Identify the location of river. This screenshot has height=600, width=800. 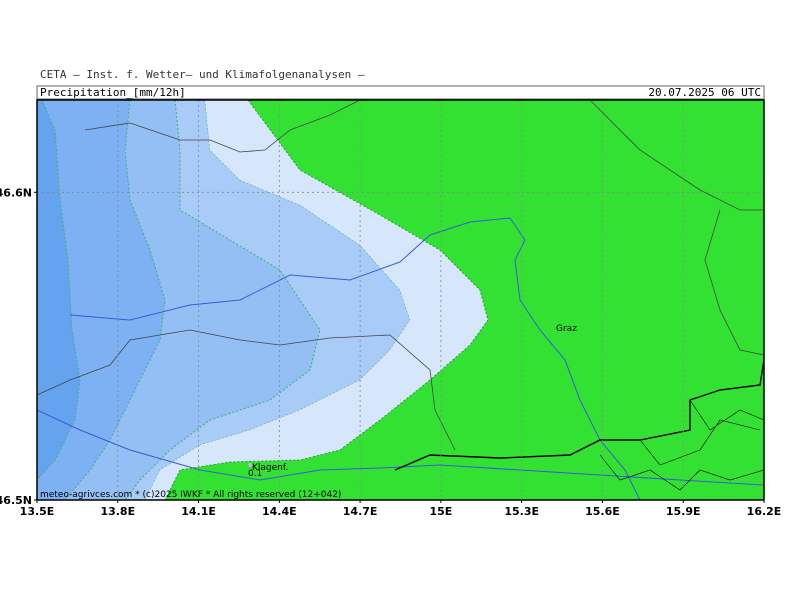
(400, 447).